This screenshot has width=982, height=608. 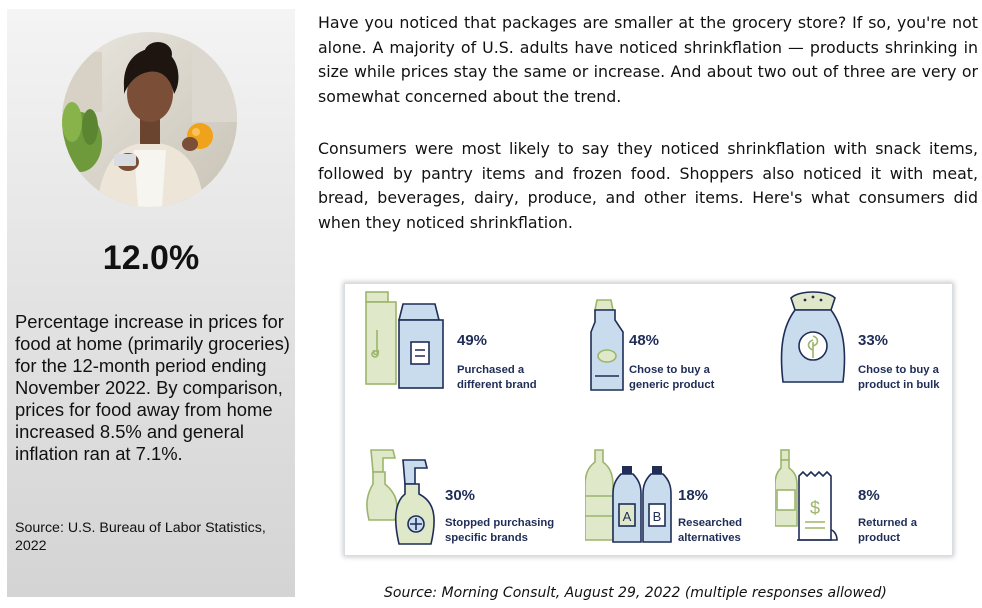 I want to click on label-returned-product: Returned a product, so click(x=888, y=530).